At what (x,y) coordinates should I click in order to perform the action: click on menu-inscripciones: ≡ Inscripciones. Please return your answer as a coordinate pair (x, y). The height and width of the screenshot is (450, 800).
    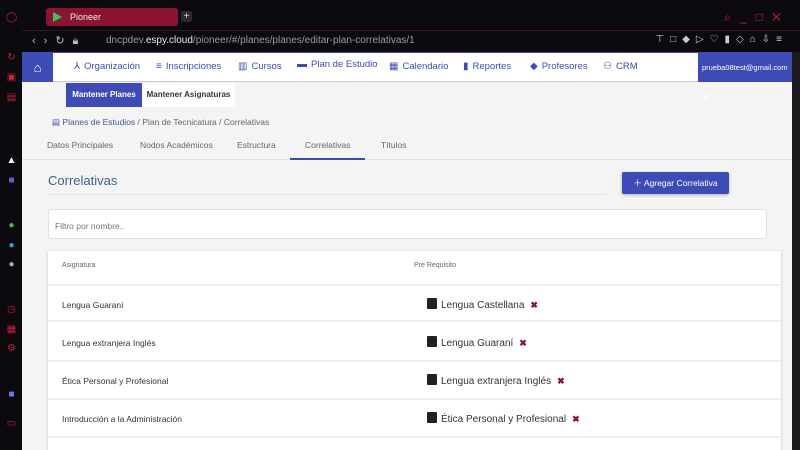
    Looking at the image, I should click on (189, 66).